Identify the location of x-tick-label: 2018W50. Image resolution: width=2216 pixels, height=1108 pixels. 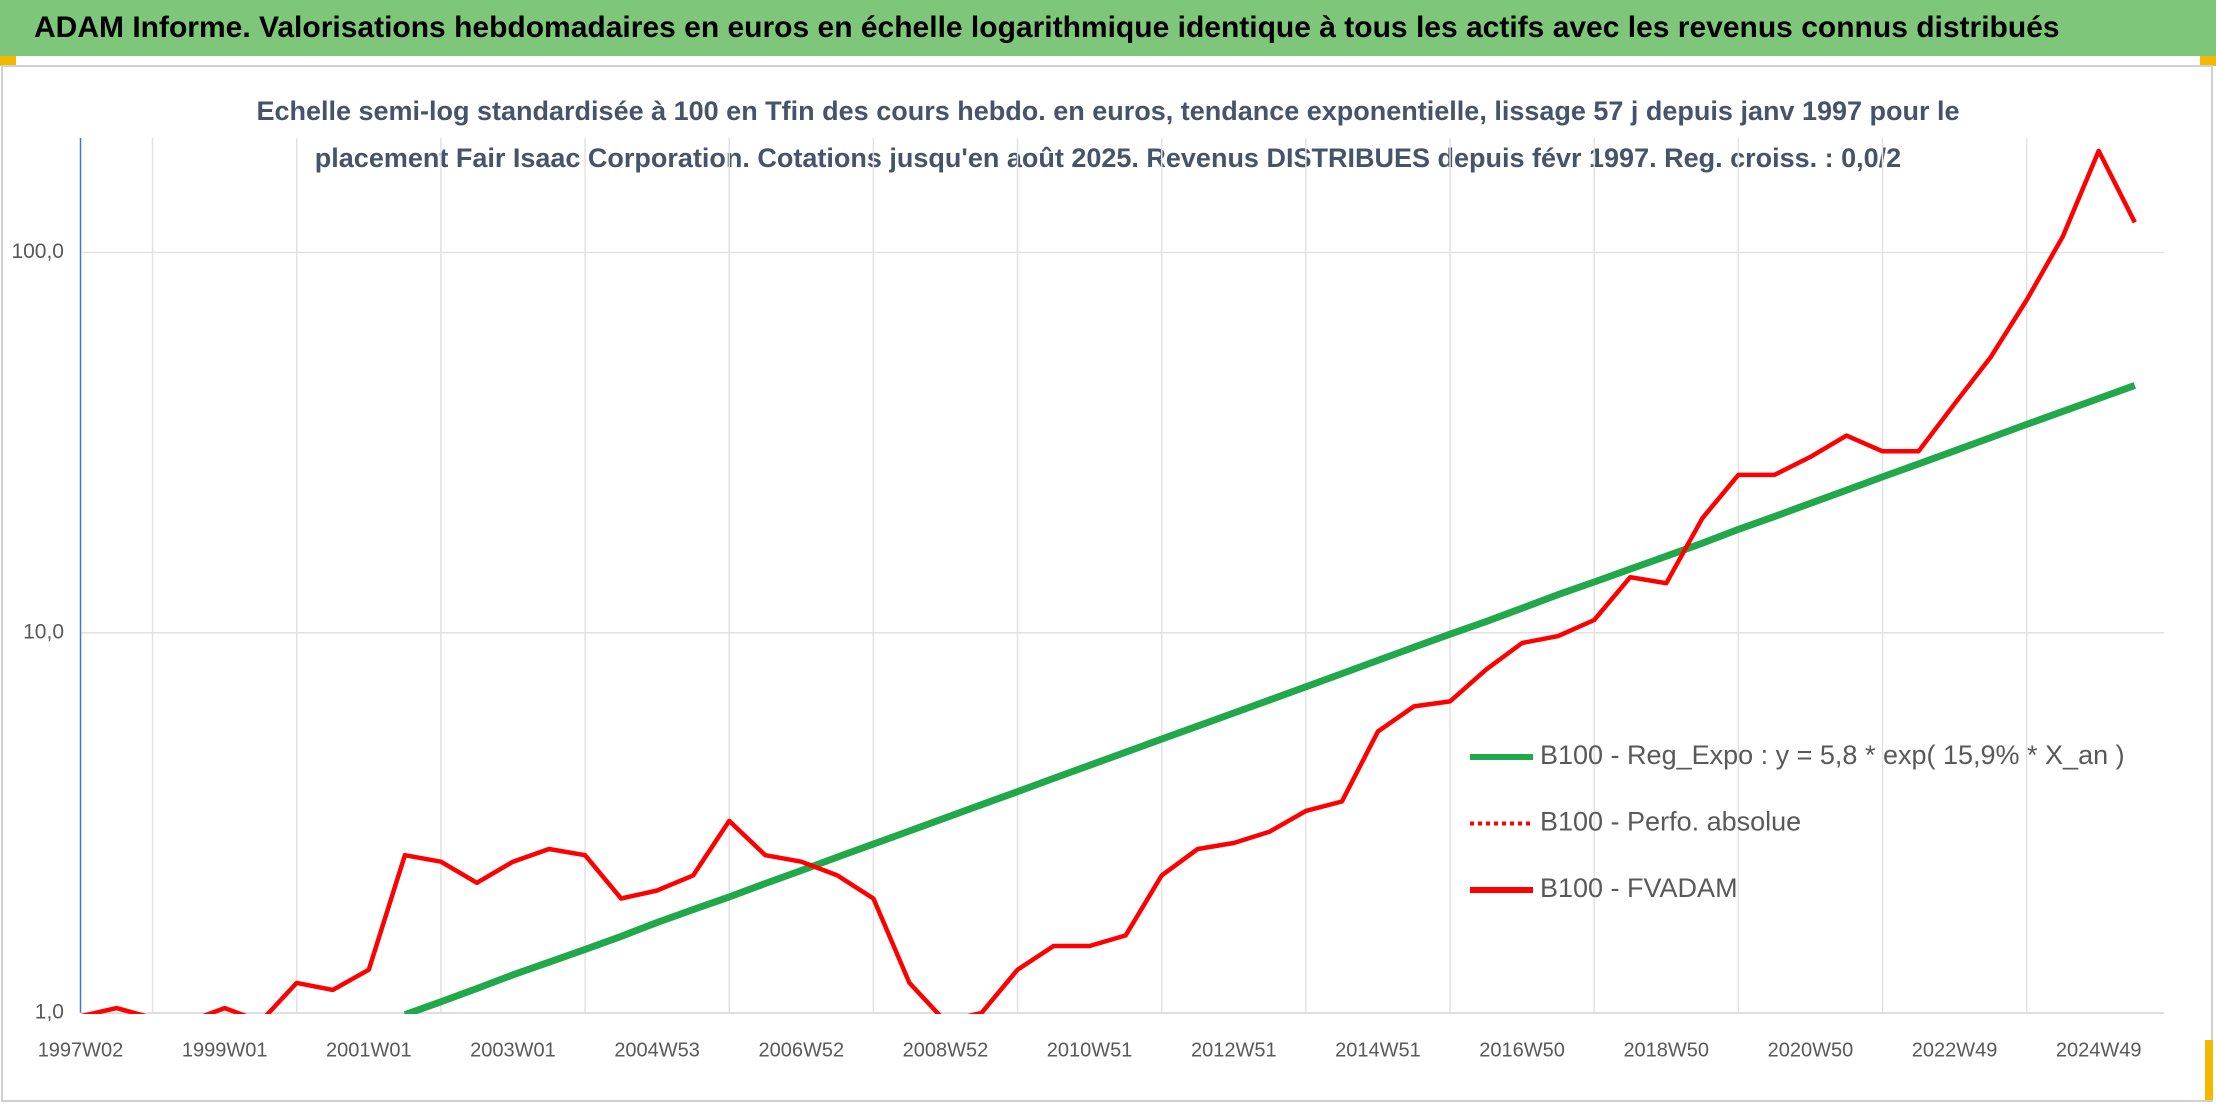
(1666, 1050).